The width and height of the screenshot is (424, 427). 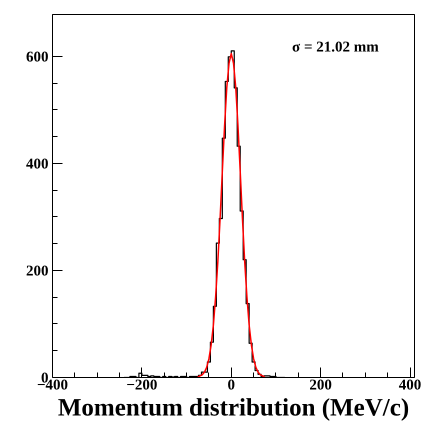 I want to click on y-tick-label: 200, so click(x=37, y=271).